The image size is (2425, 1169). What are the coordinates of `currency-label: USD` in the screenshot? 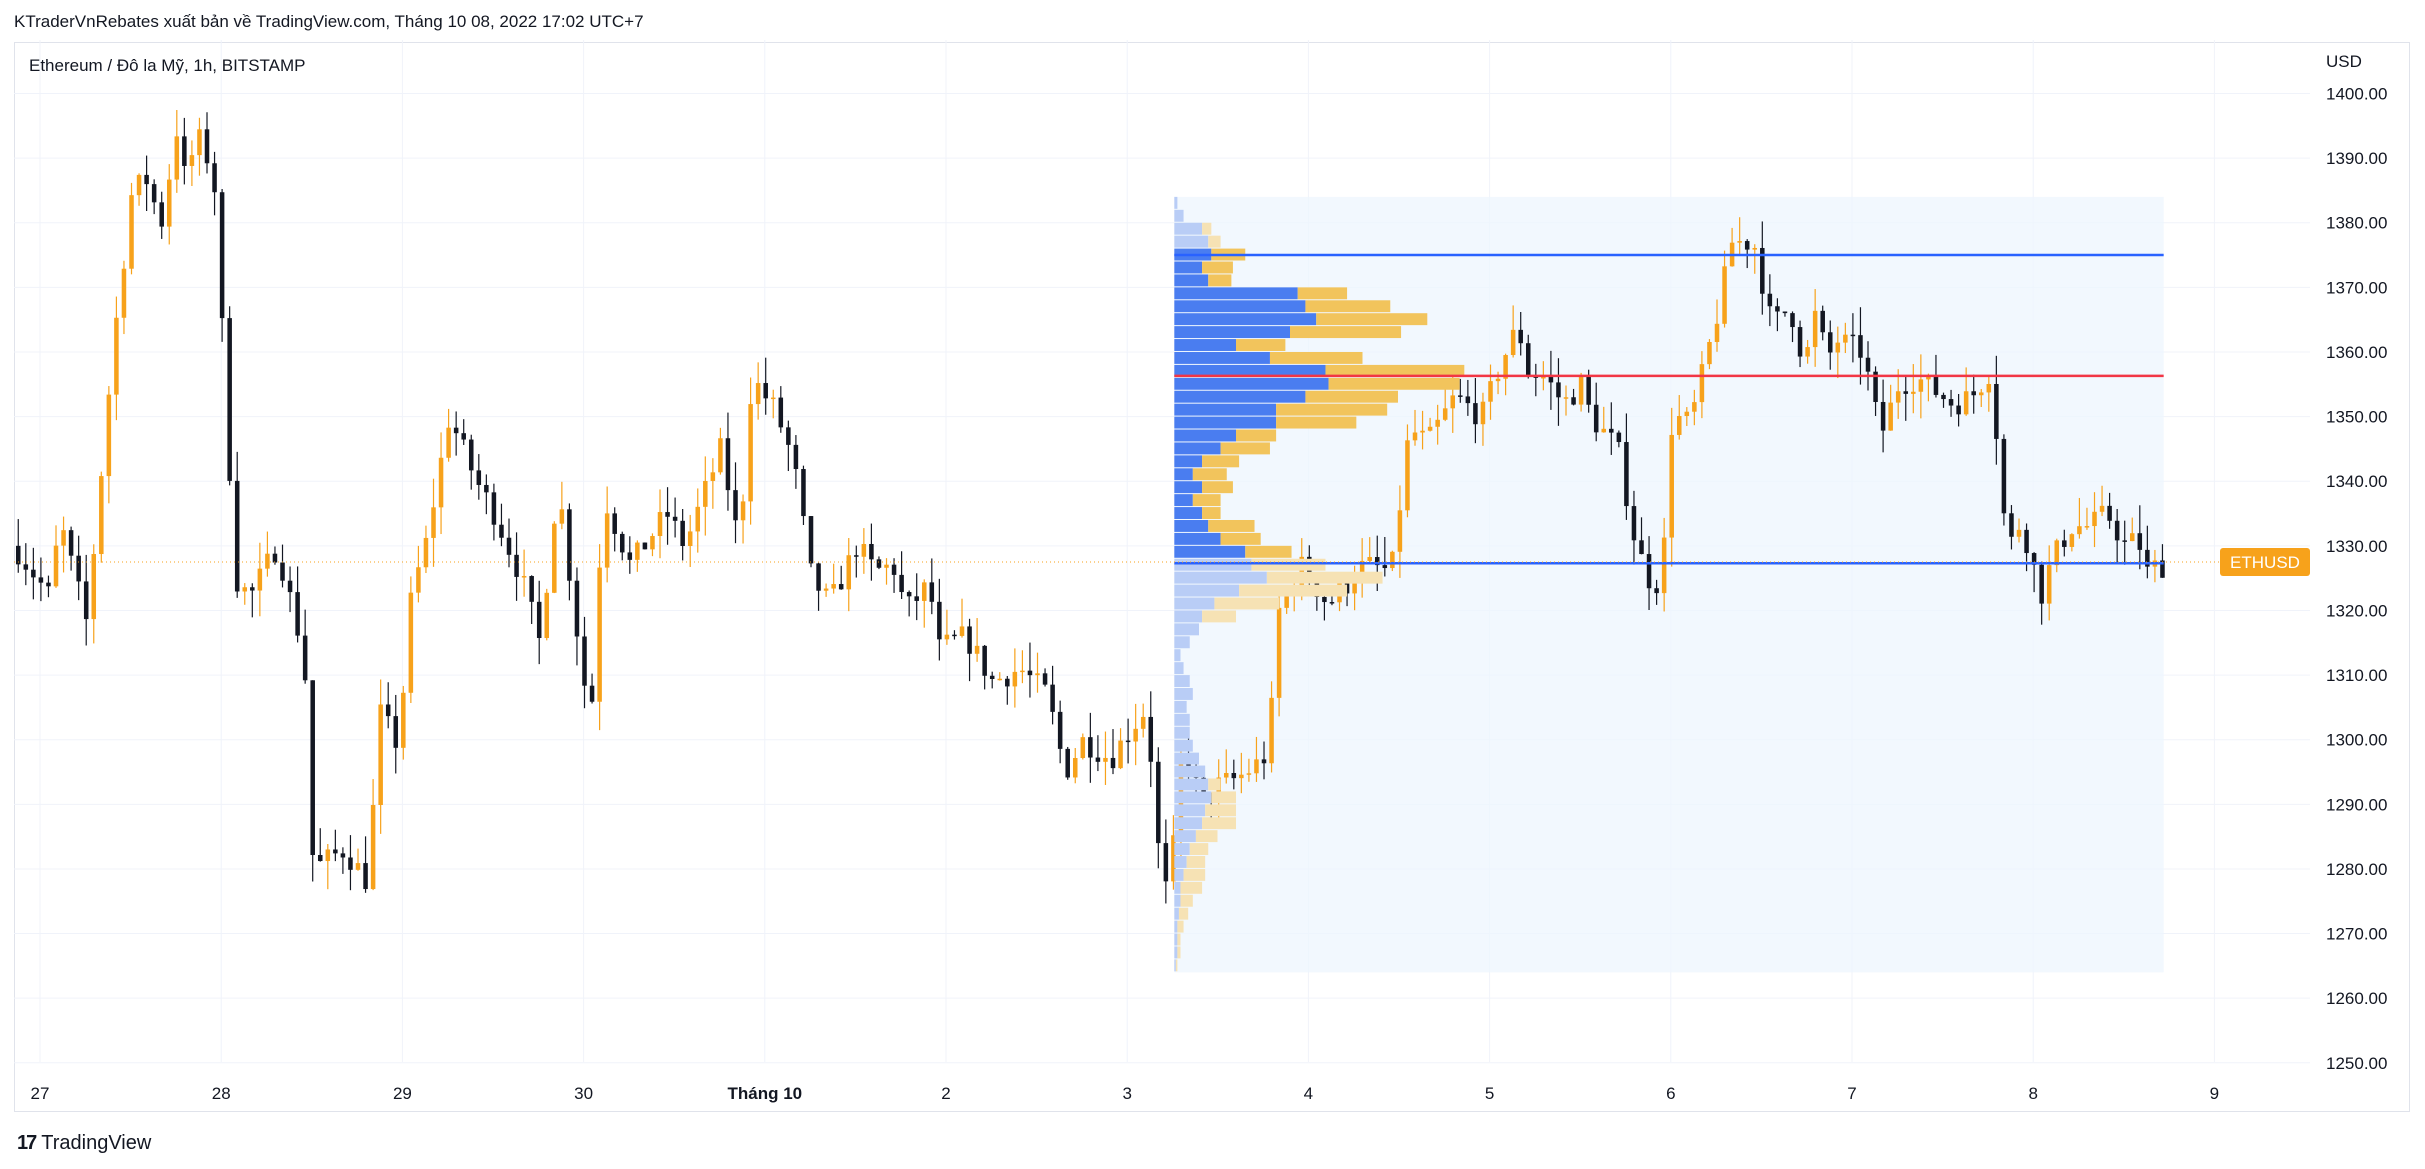 It's located at (2344, 61).